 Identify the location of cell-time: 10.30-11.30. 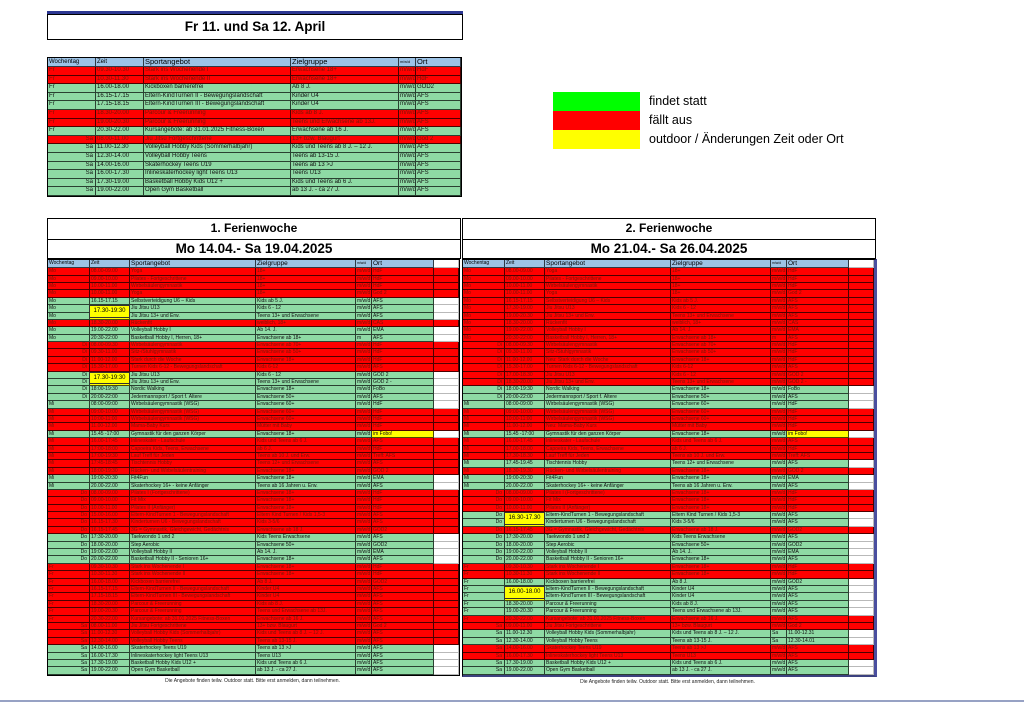
(120, 80).